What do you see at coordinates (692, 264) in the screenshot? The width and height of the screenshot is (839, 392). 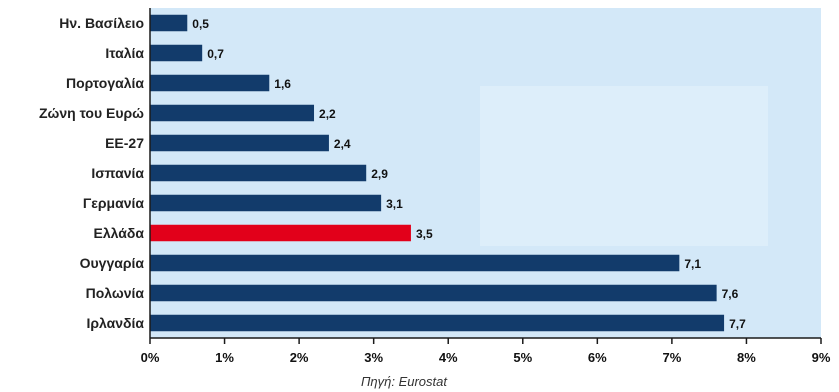 I see `value-label: 7,1` at bounding box center [692, 264].